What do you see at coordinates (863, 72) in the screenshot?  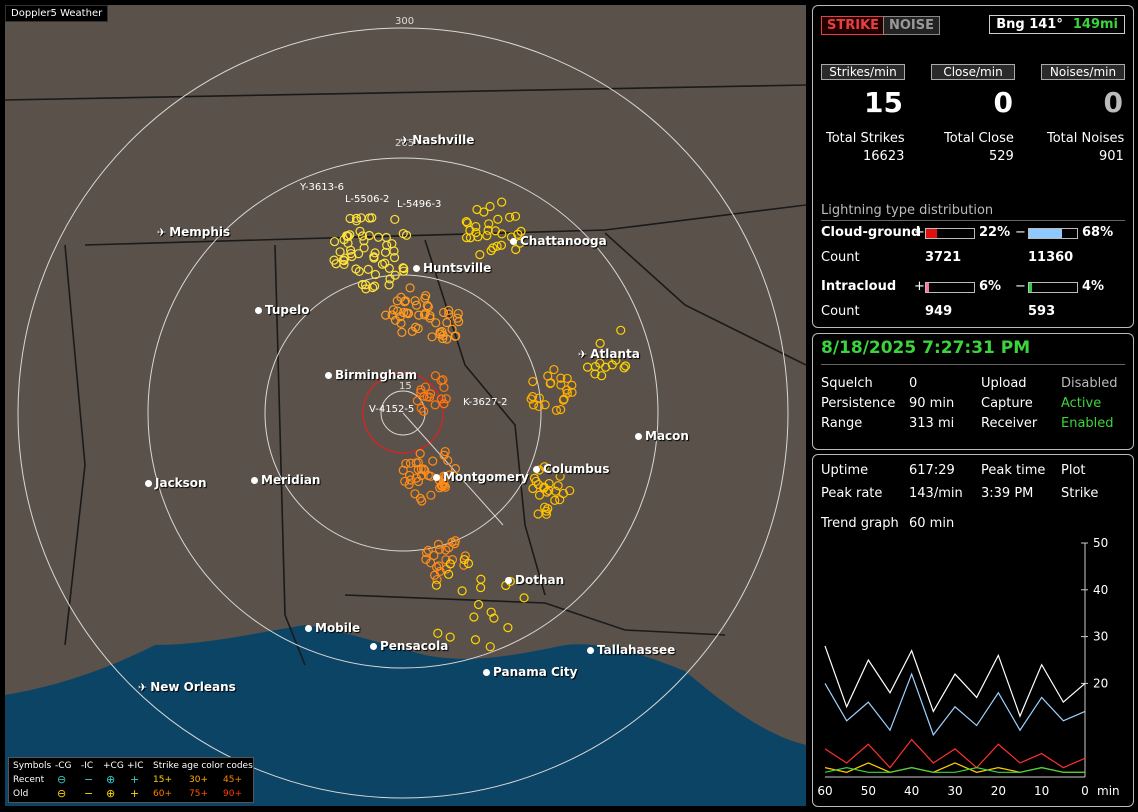 I see `strikes-per-min-button: Strikes/min` at bounding box center [863, 72].